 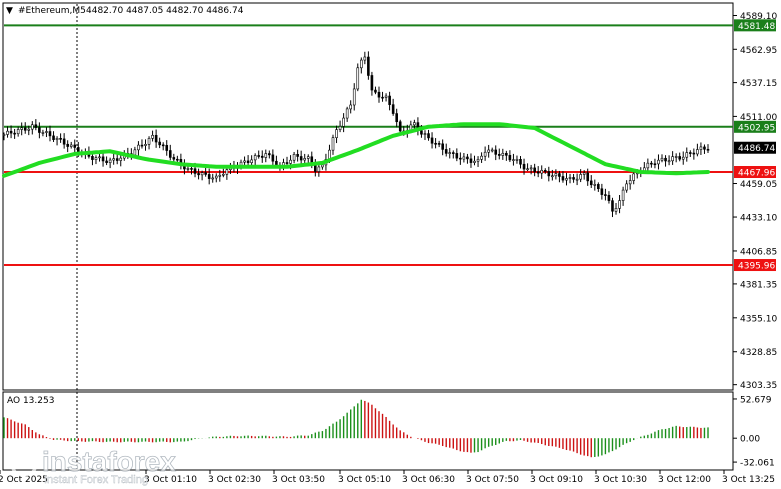 I want to click on time-tick-label: 3 Oct 02:30, so click(x=234, y=480).